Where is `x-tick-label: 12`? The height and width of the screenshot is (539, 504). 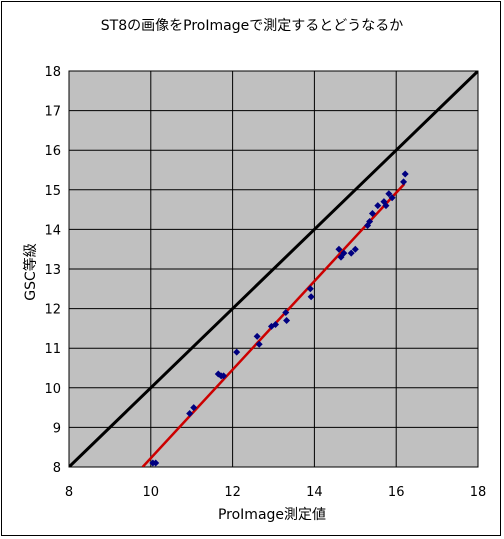
x-tick-label: 12 is located at coordinates (232, 492).